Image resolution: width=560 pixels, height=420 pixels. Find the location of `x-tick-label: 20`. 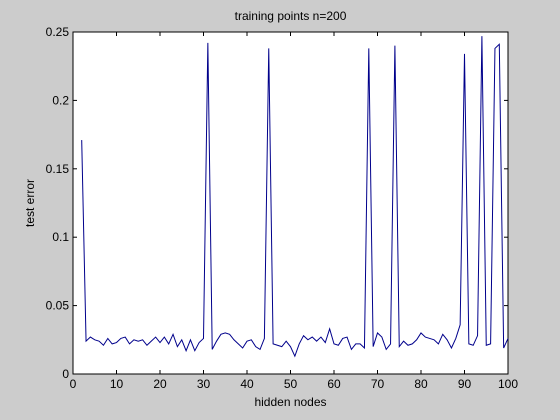

x-tick-label: 20 is located at coordinates (160, 384).